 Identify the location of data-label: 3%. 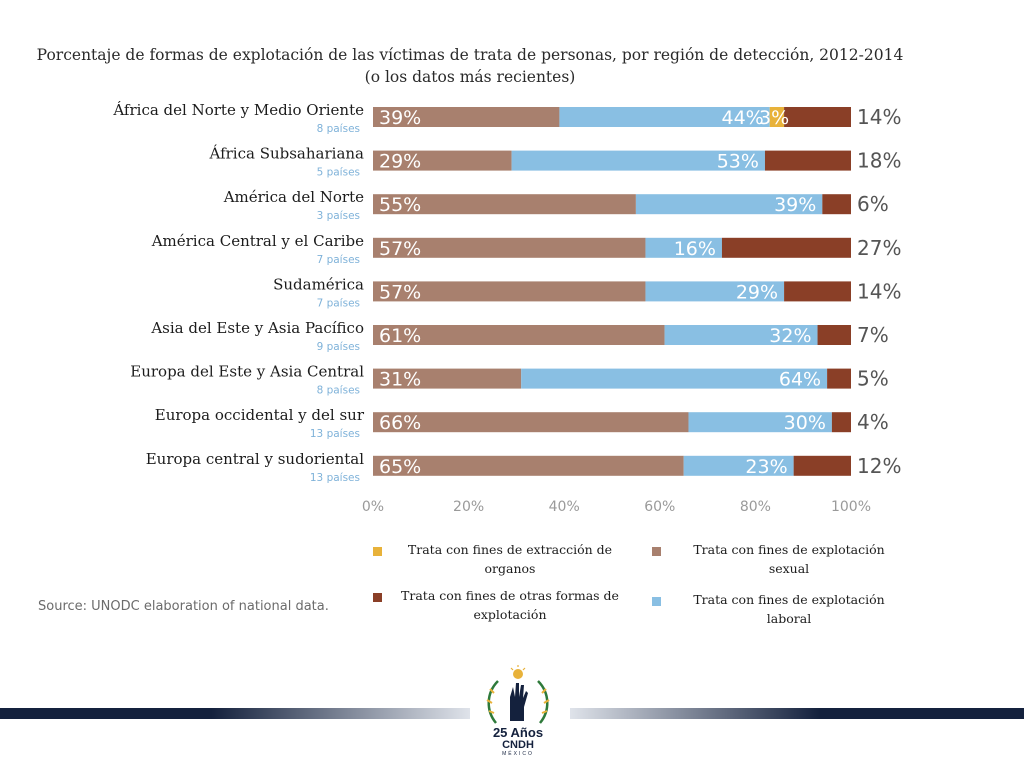
(774, 118).